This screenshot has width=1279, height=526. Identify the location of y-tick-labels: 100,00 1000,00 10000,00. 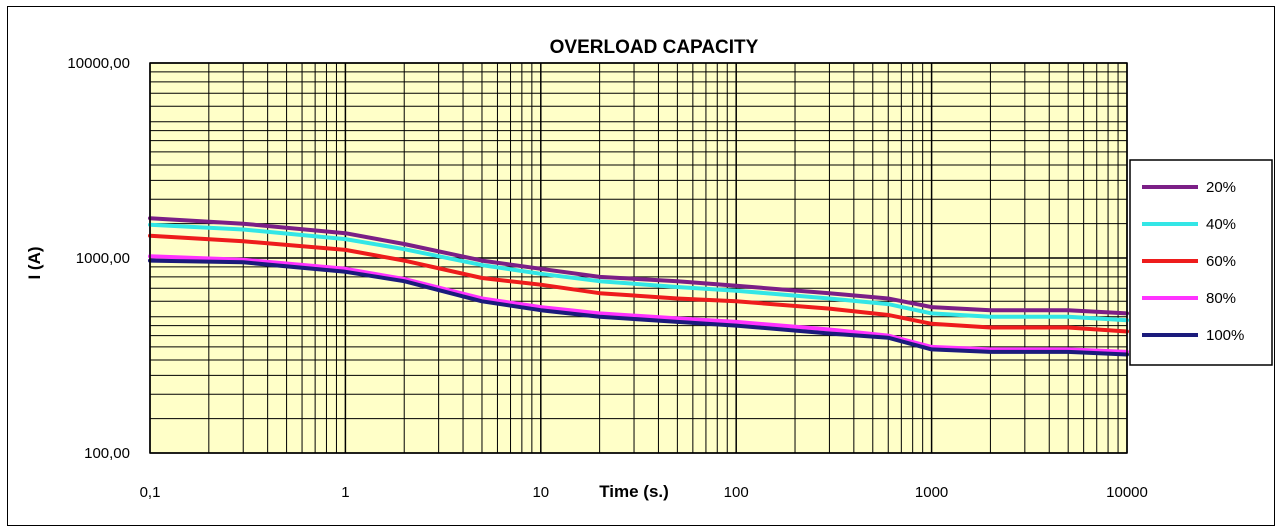
(98, 258).